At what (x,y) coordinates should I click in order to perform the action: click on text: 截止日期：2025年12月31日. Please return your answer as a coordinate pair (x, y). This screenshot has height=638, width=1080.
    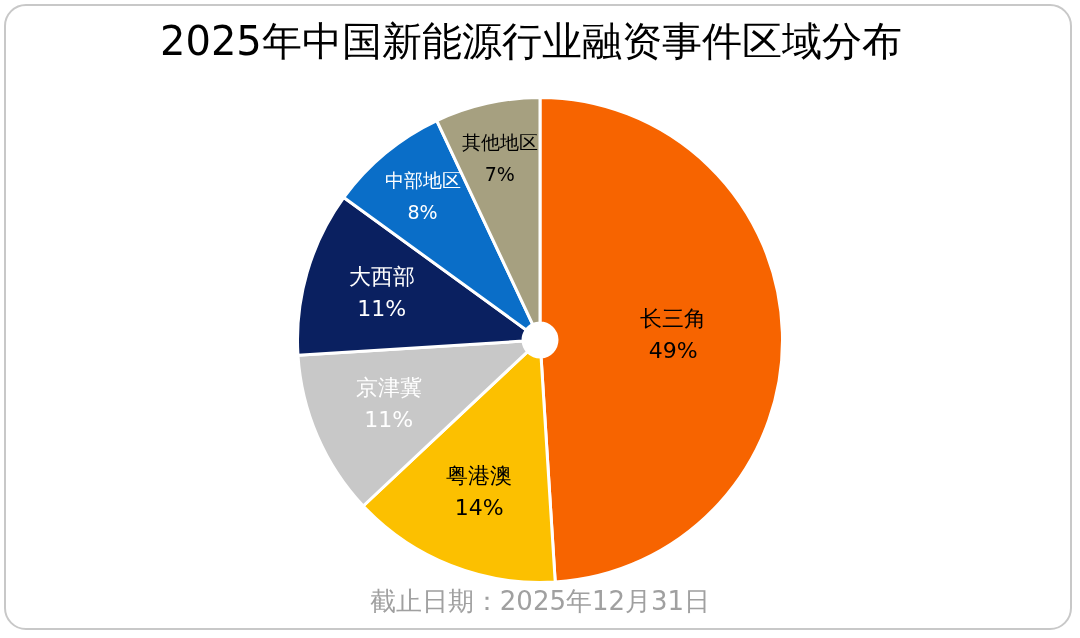
    Looking at the image, I should click on (540, 601).